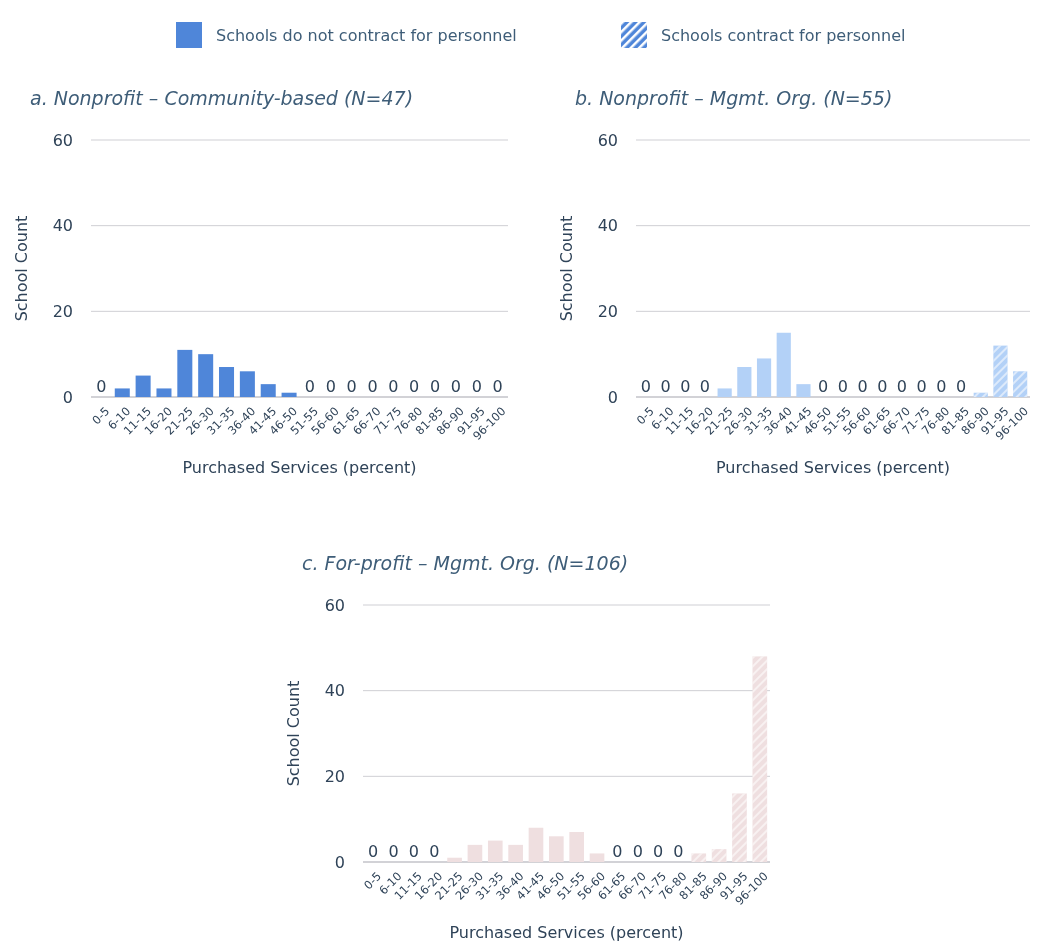  Describe the element at coordinates (783, 35) in the screenshot. I see `legend-label: Schools contract for personnel` at that location.